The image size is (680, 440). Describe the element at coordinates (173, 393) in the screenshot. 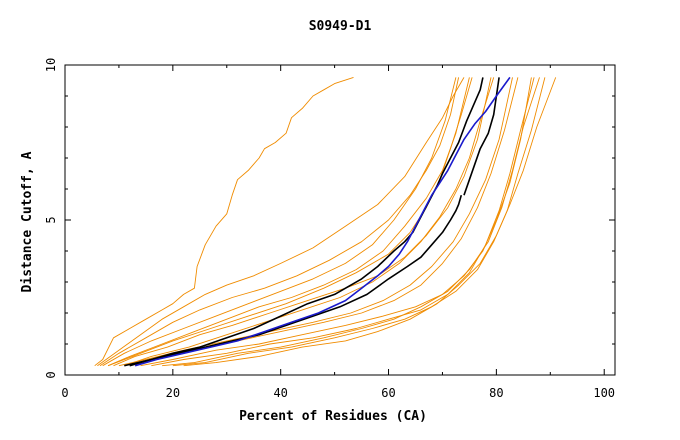

I see `x-tick-label: 20` at that location.